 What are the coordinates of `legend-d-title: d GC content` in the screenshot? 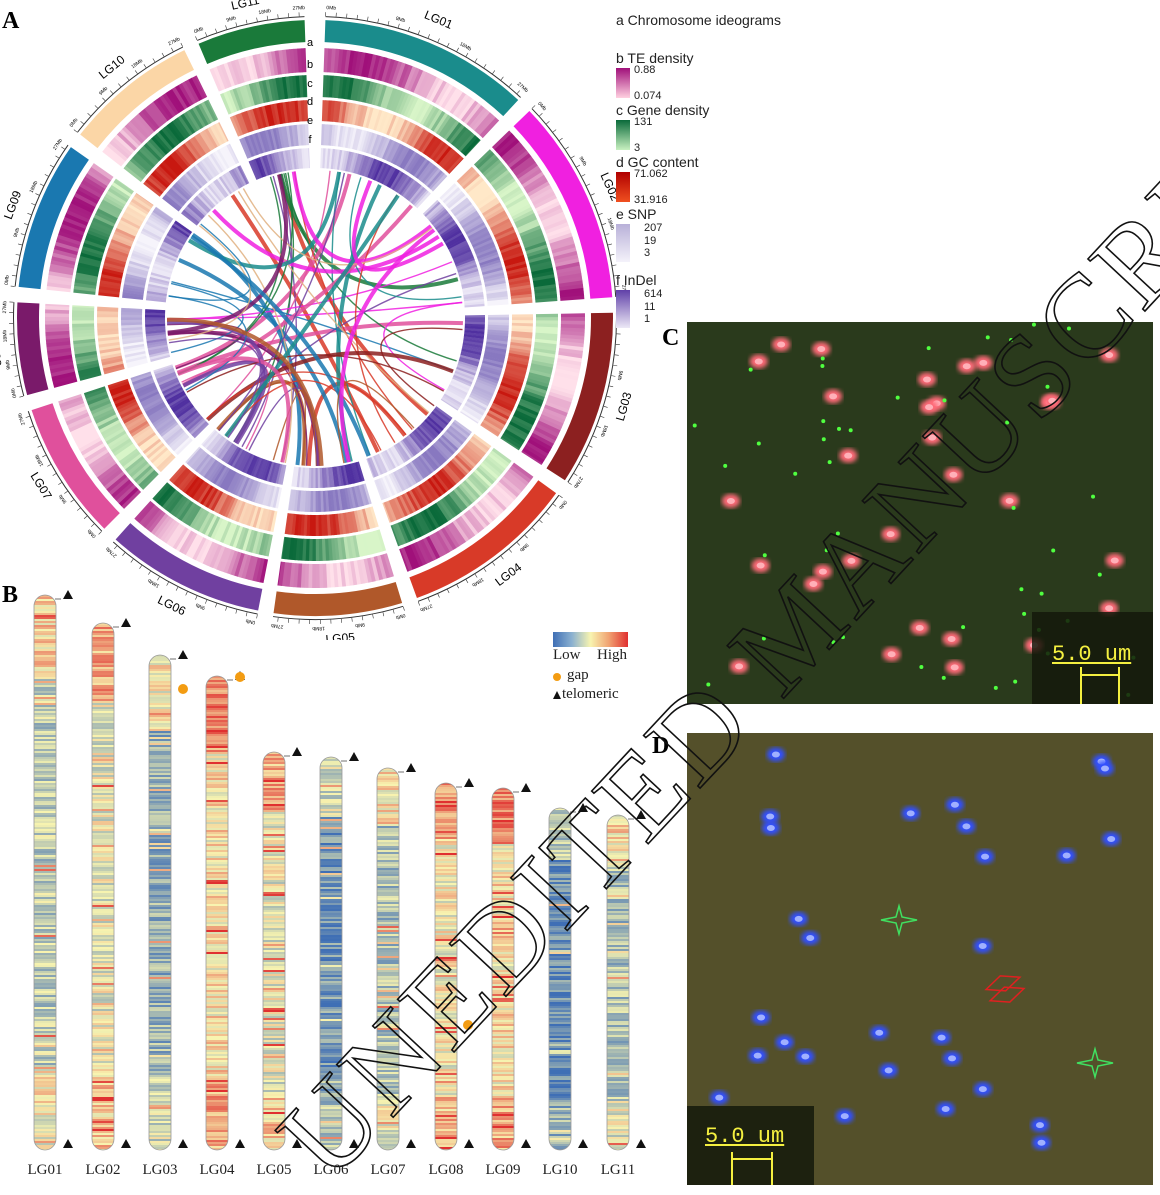 It's located at (657, 162).